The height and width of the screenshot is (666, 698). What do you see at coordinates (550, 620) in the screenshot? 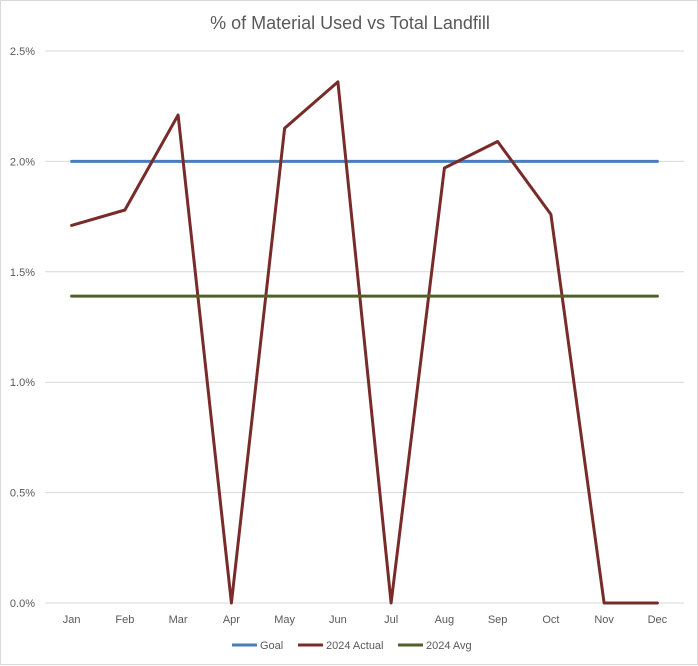
I see `x-tick-label: Oct` at bounding box center [550, 620].